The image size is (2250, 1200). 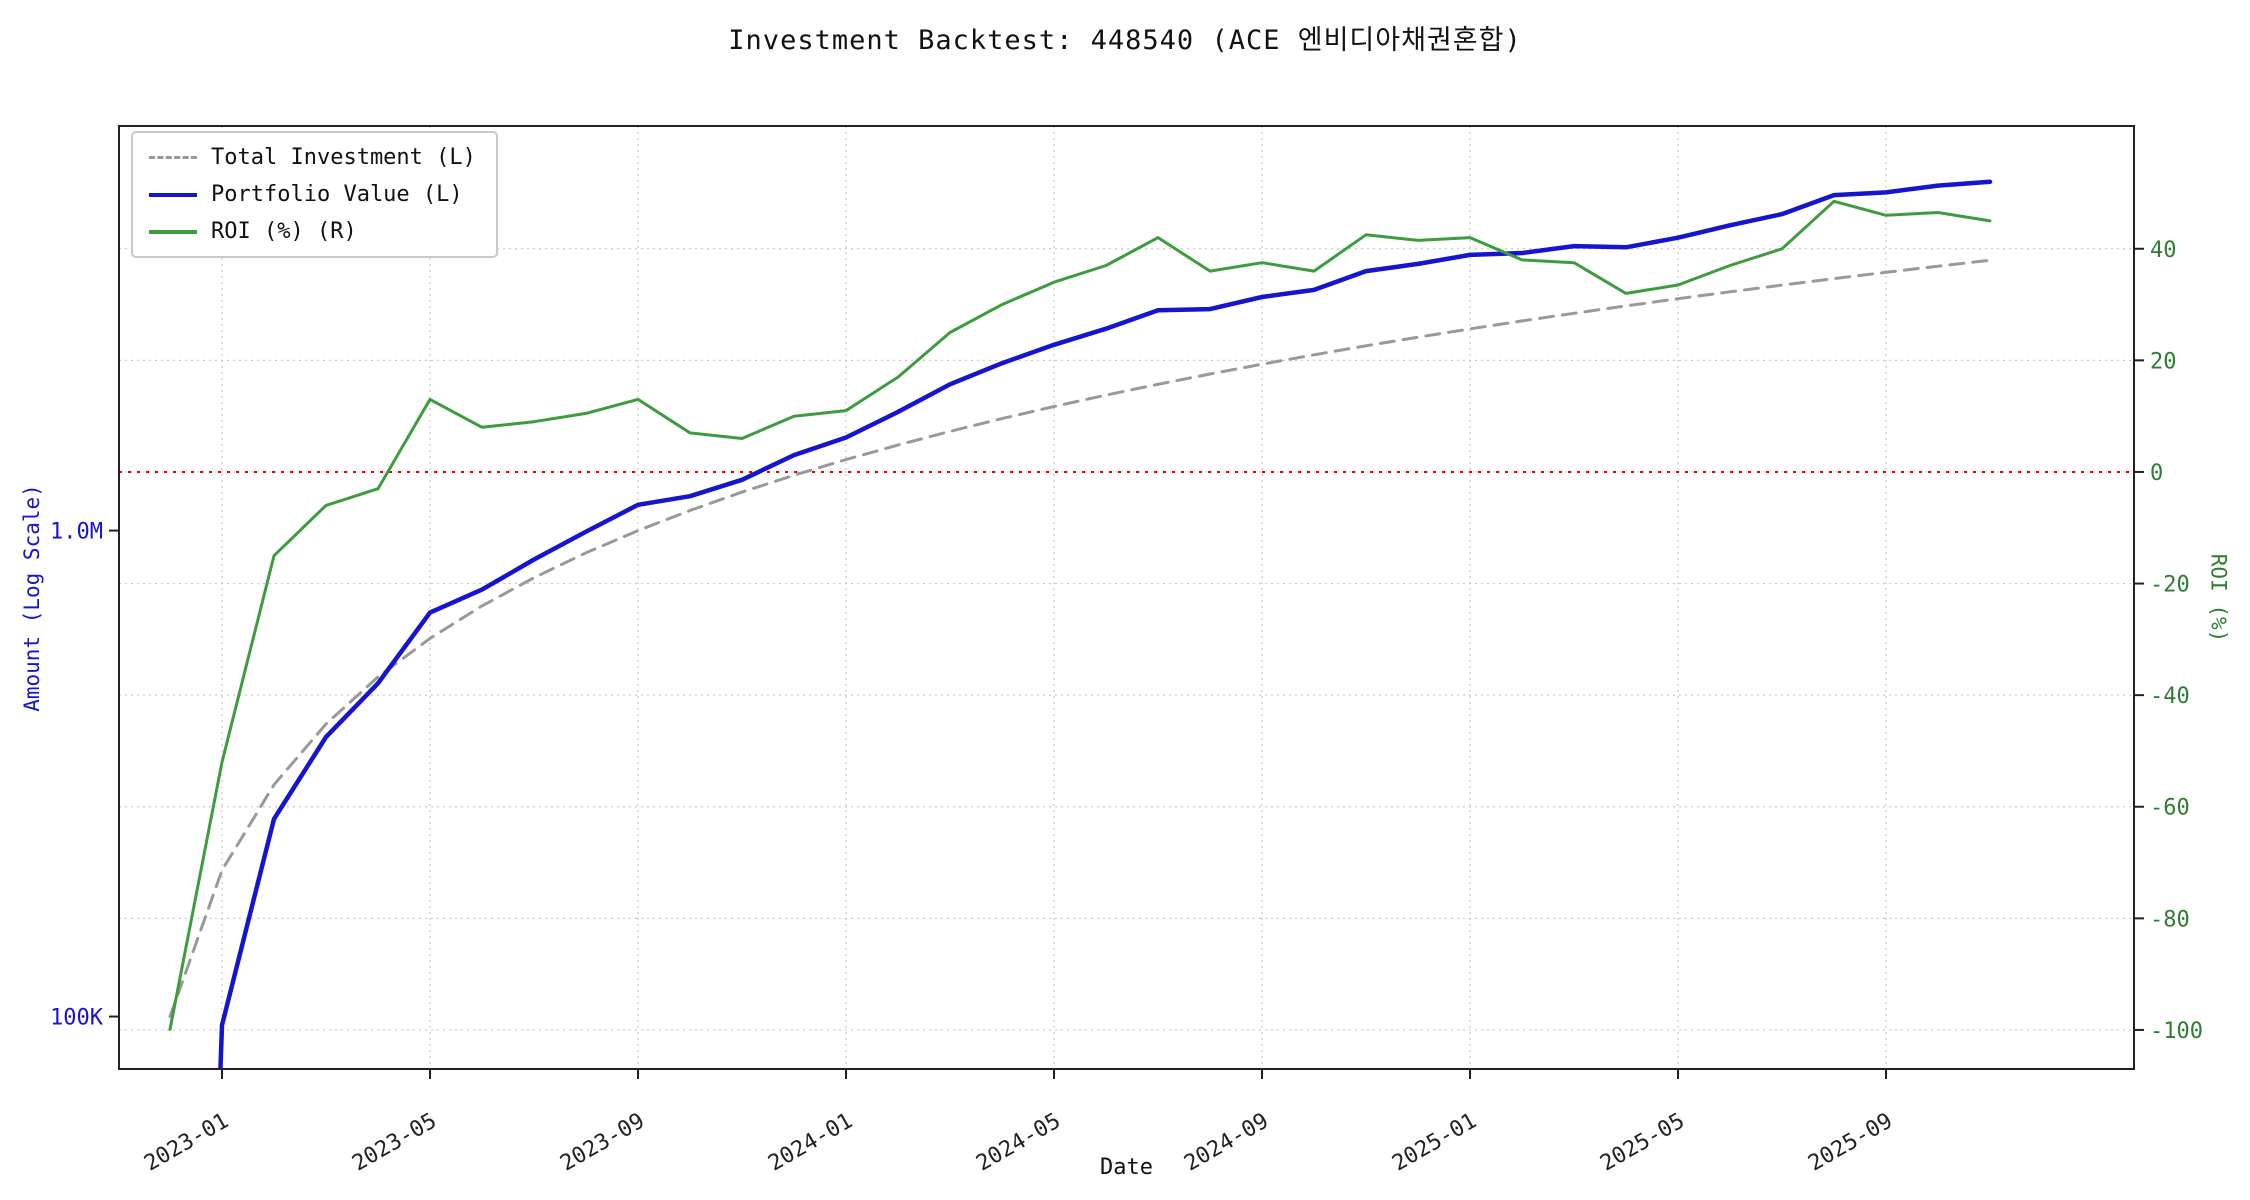 What do you see at coordinates (2170, 808) in the screenshot?
I see `svg-text: -60` at bounding box center [2170, 808].